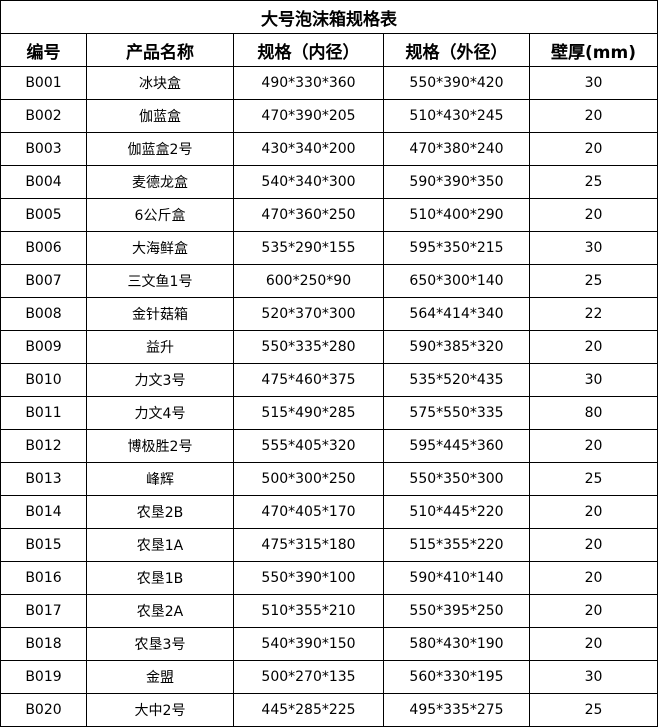  Describe the element at coordinates (308, 446) in the screenshot. I see `cell-inner-size: 555*405*320` at that location.